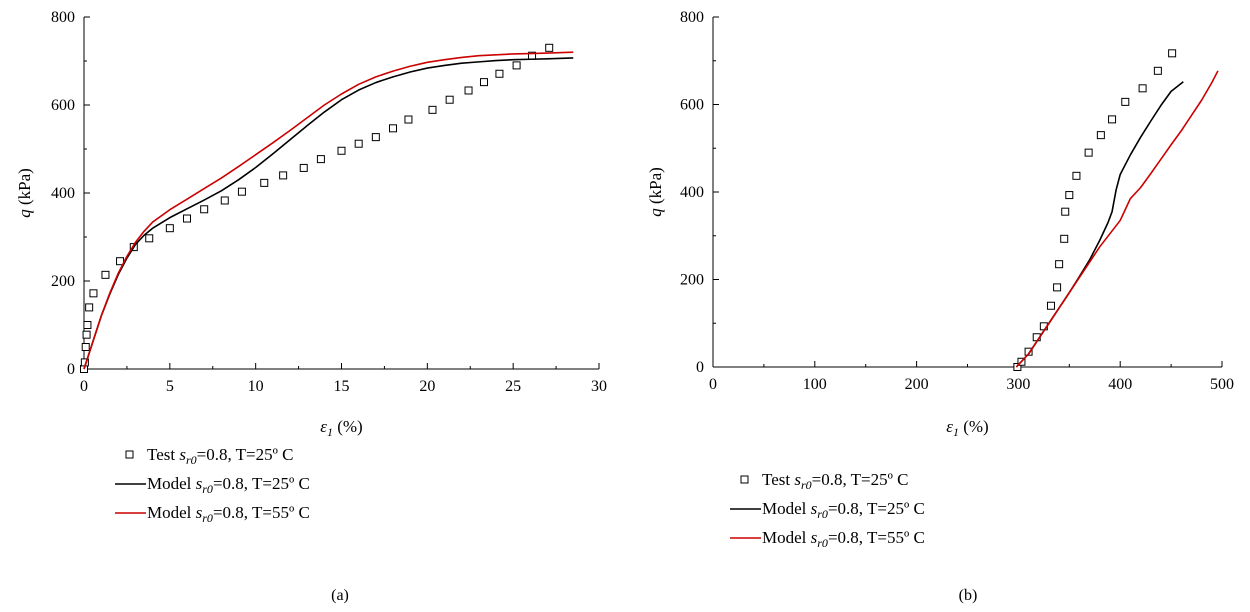 The width and height of the screenshot is (1250, 612). I want to click on x-tick-label: 300, so click(1018, 384).